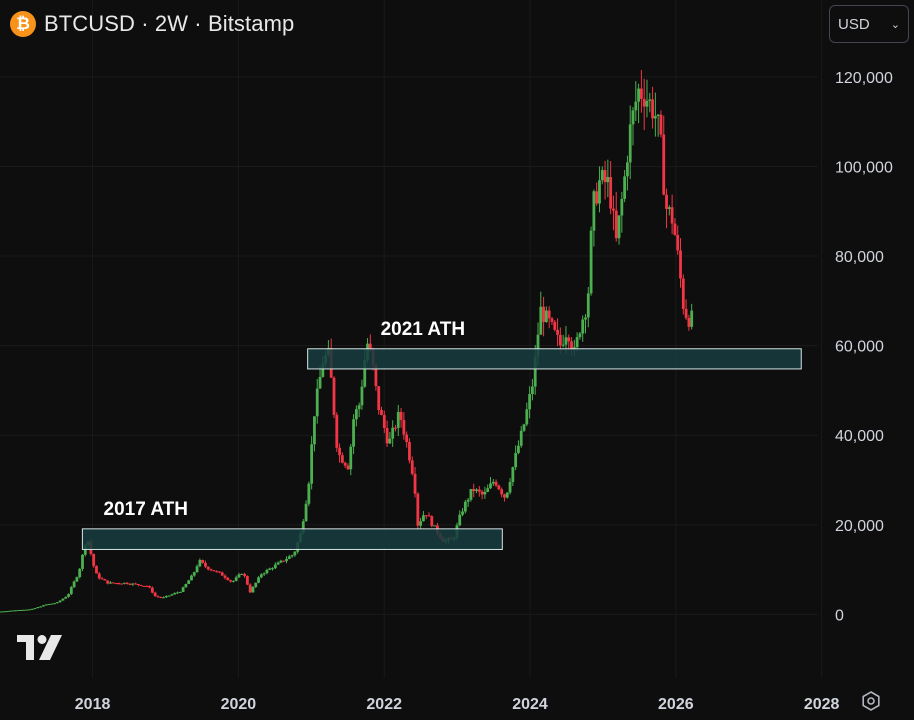 The height and width of the screenshot is (720, 914). I want to click on symbol-header: ₿ BTCUSD · 2W · Bitstamp, so click(152, 24).